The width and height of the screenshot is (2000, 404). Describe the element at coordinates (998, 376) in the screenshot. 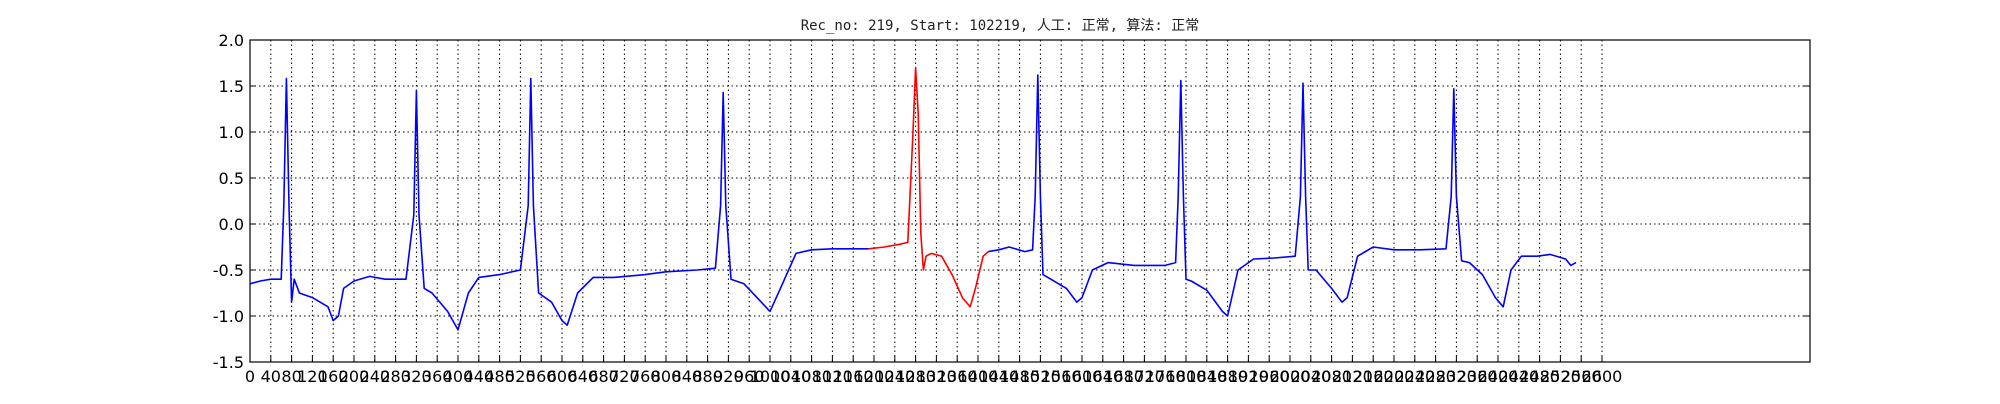

I see `x-tick-label: 1440` at that location.